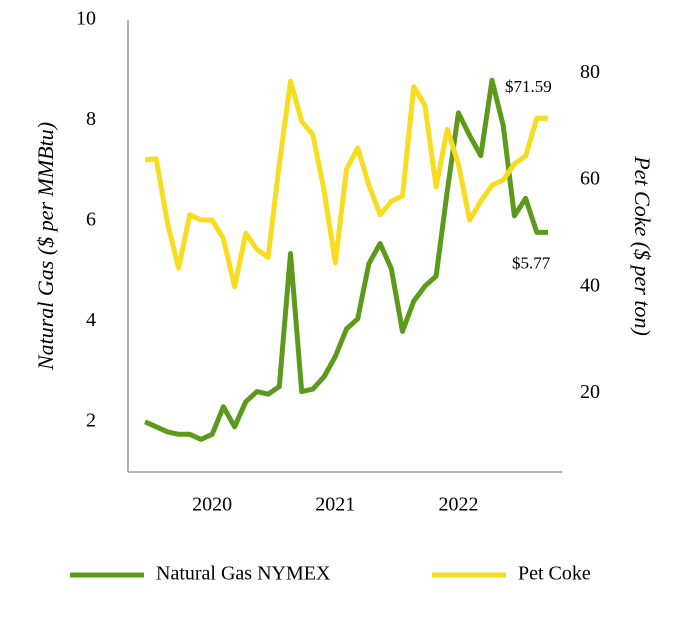 The width and height of the screenshot is (682, 620). Describe the element at coordinates (528, 86) in the screenshot. I see `data-label: $71.59` at that location.